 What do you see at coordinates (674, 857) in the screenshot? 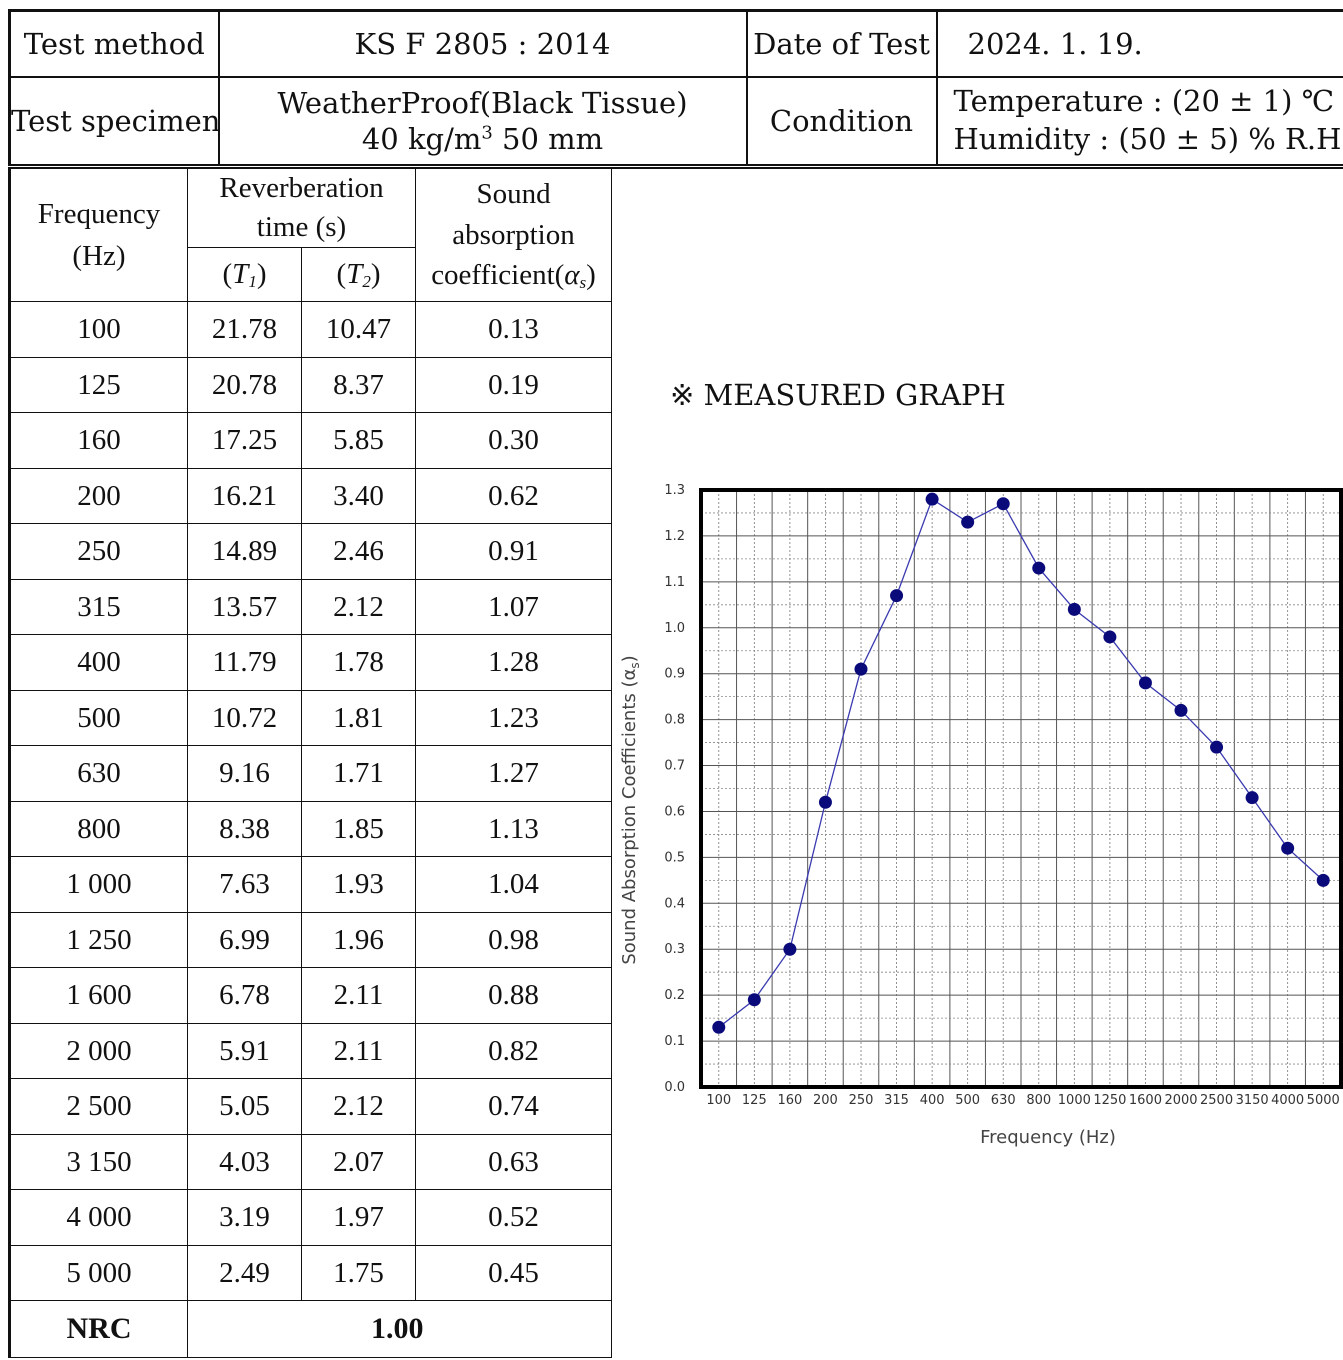
I see `y-tick-label: 0.5` at bounding box center [674, 857].